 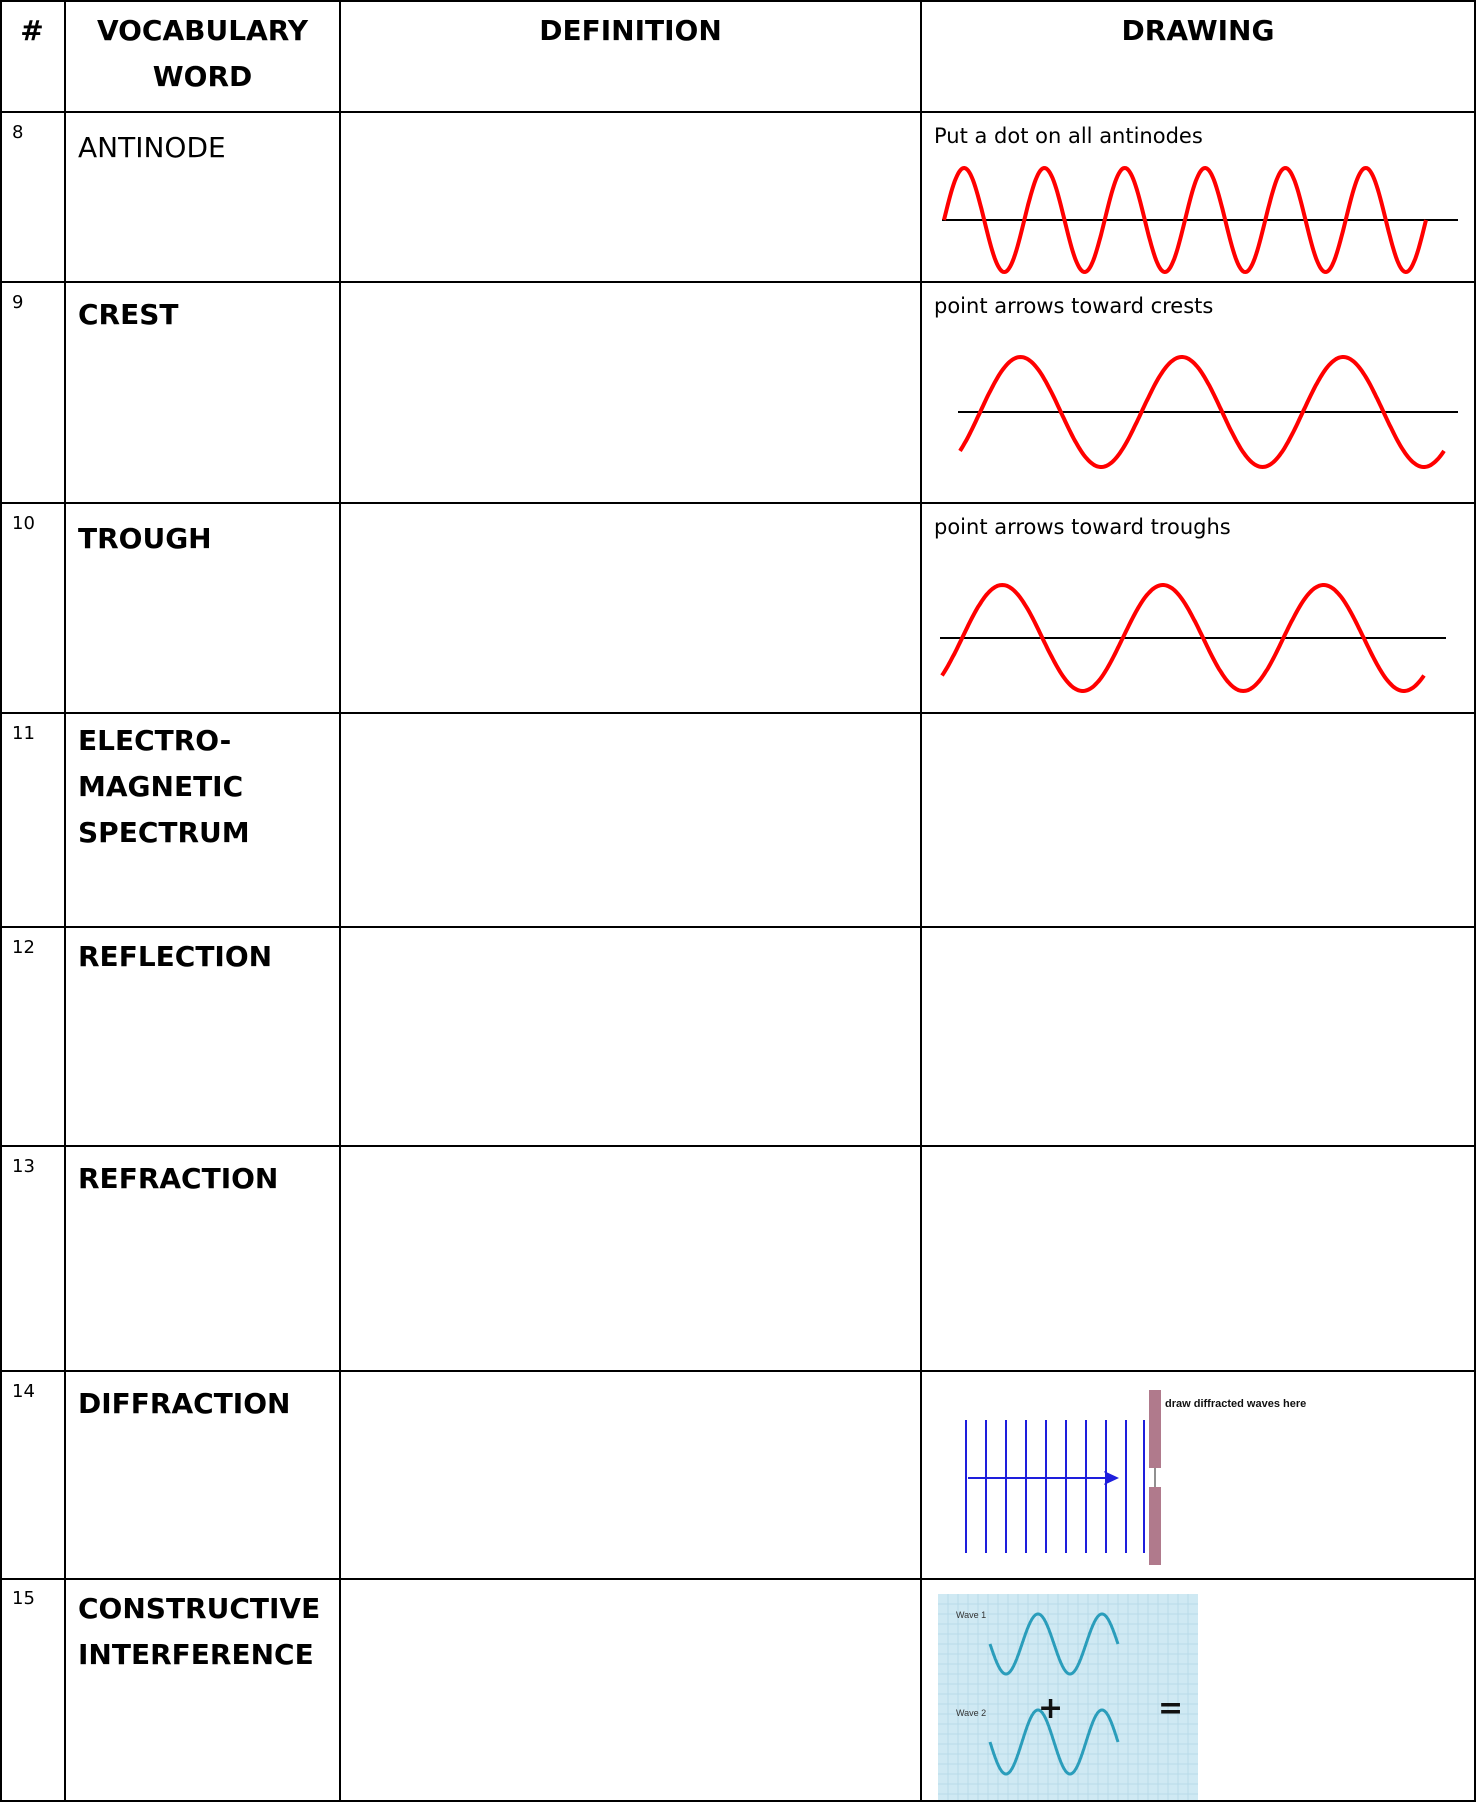 What do you see at coordinates (184, 1403) in the screenshot?
I see `vocabulary-word: DIFFRACTION` at bounding box center [184, 1403].